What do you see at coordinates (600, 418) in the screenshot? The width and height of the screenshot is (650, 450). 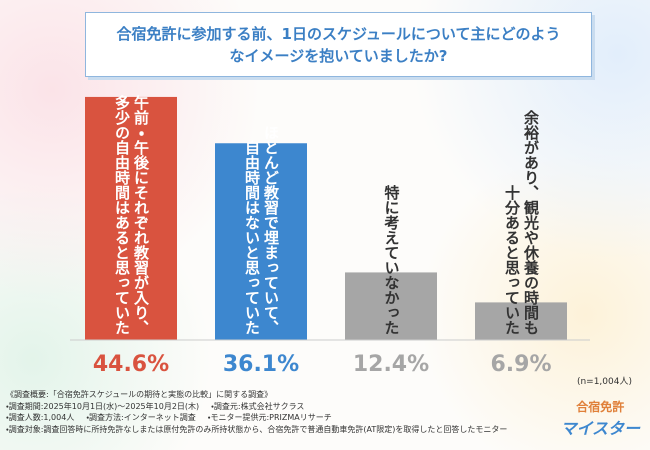 I see `logo: 合宿免許 マイスター` at bounding box center [600, 418].